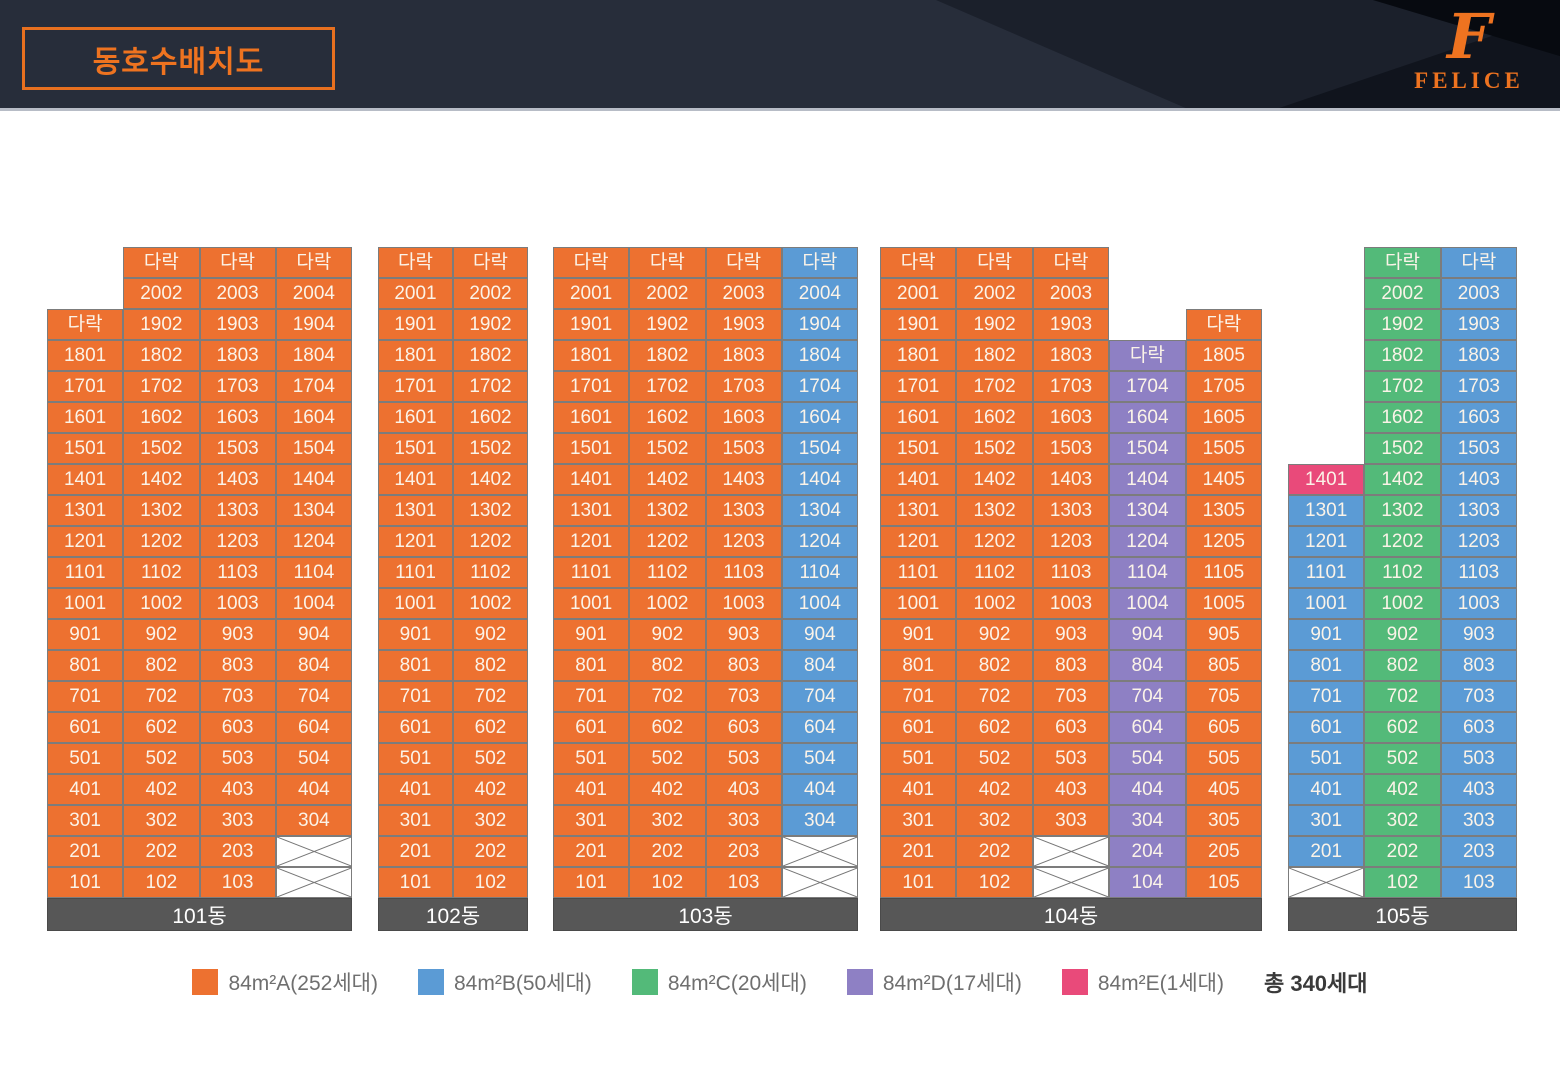  What do you see at coordinates (743, 882) in the screenshot?
I see `unit-cell: 103` at bounding box center [743, 882].